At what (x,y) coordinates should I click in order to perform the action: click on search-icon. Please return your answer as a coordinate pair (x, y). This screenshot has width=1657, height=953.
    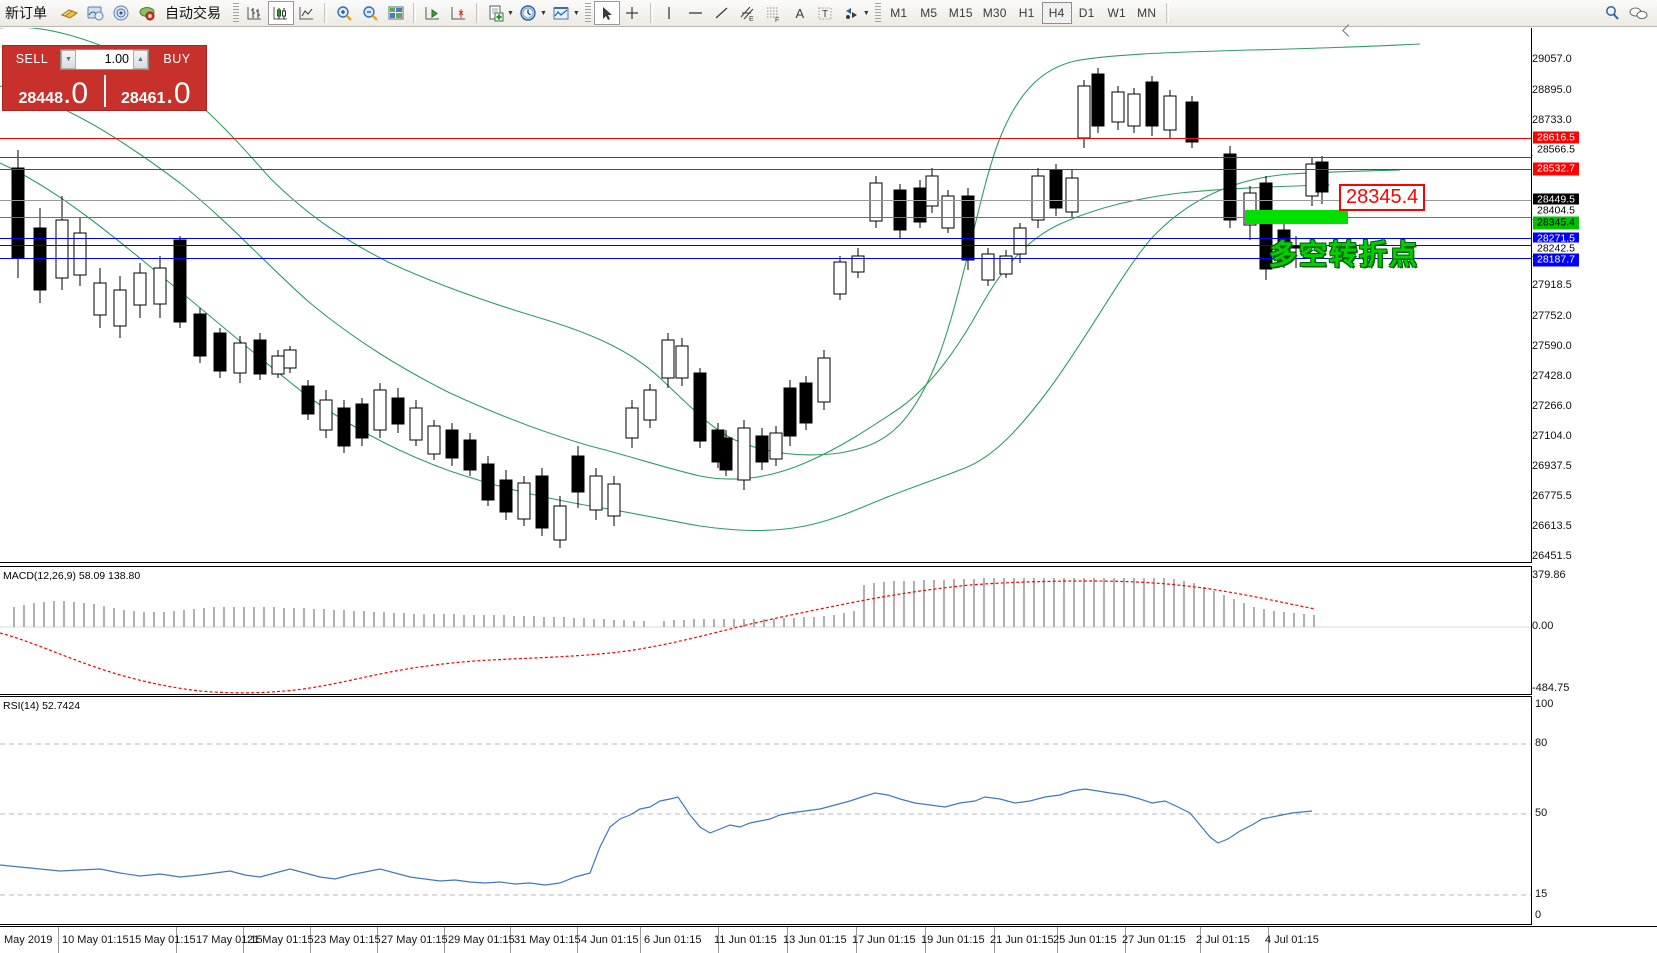
    Looking at the image, I should click on (1612, 13).